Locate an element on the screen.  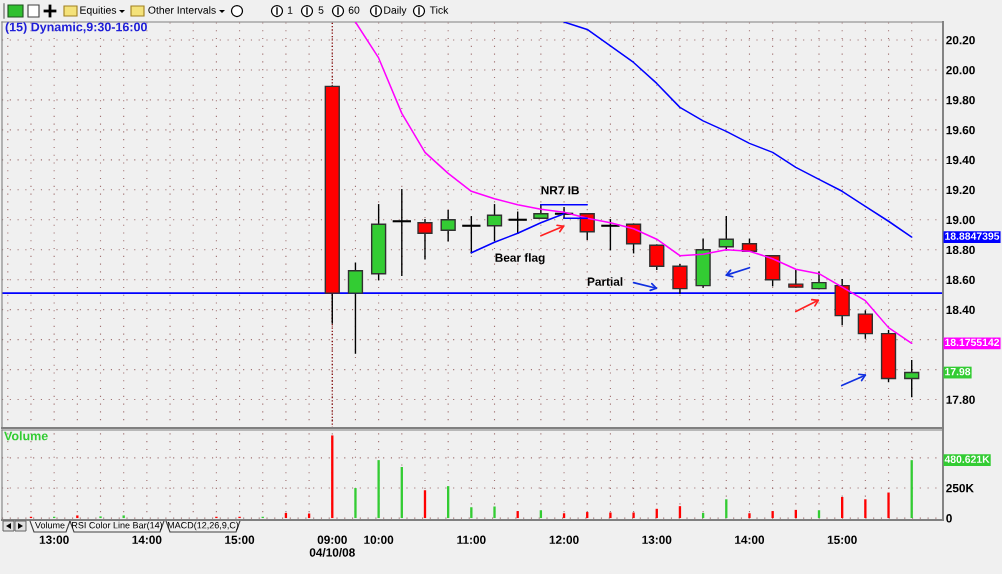
text: Tick is located at coordinates (439, 10).